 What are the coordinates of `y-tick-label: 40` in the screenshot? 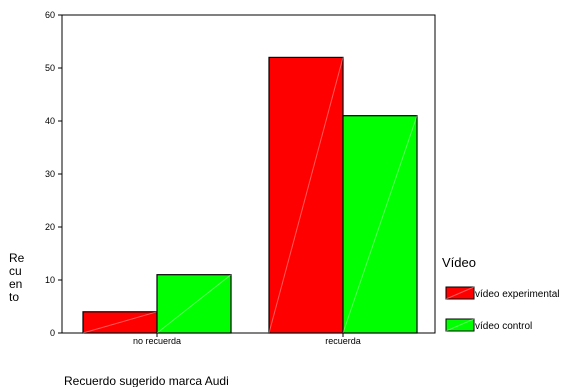 It's located at (50, 121).